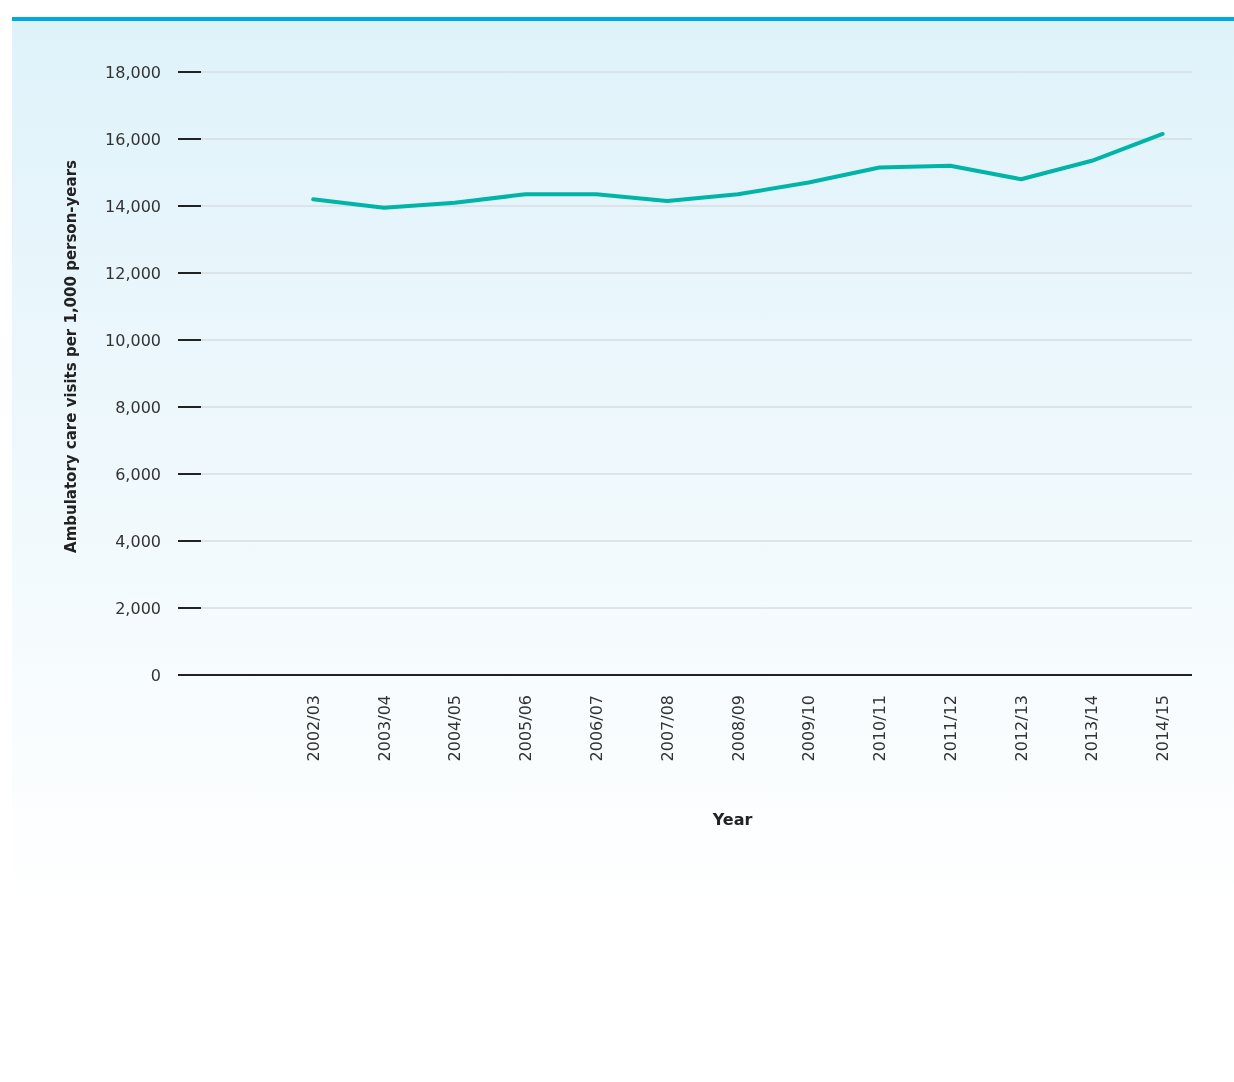  What do you see at coordinates (71, 356) in the screenshot?
I see `y-axis-title: Ambulatory care visits per 1,000 person-years` at bounding box center [71, 356].